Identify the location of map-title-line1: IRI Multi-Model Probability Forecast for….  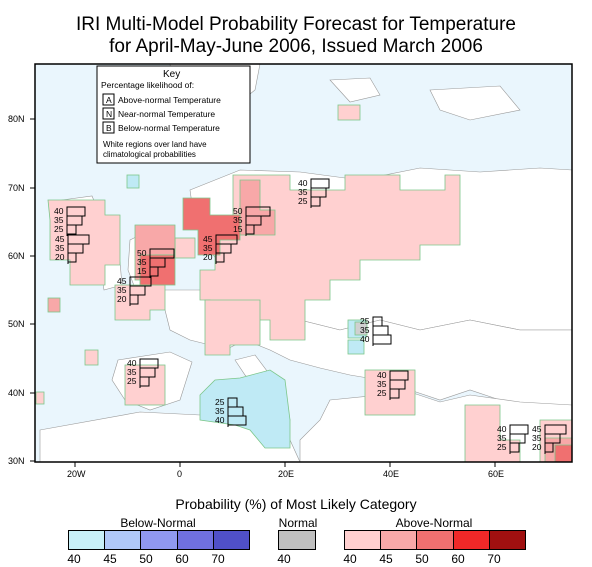
(296, 24).